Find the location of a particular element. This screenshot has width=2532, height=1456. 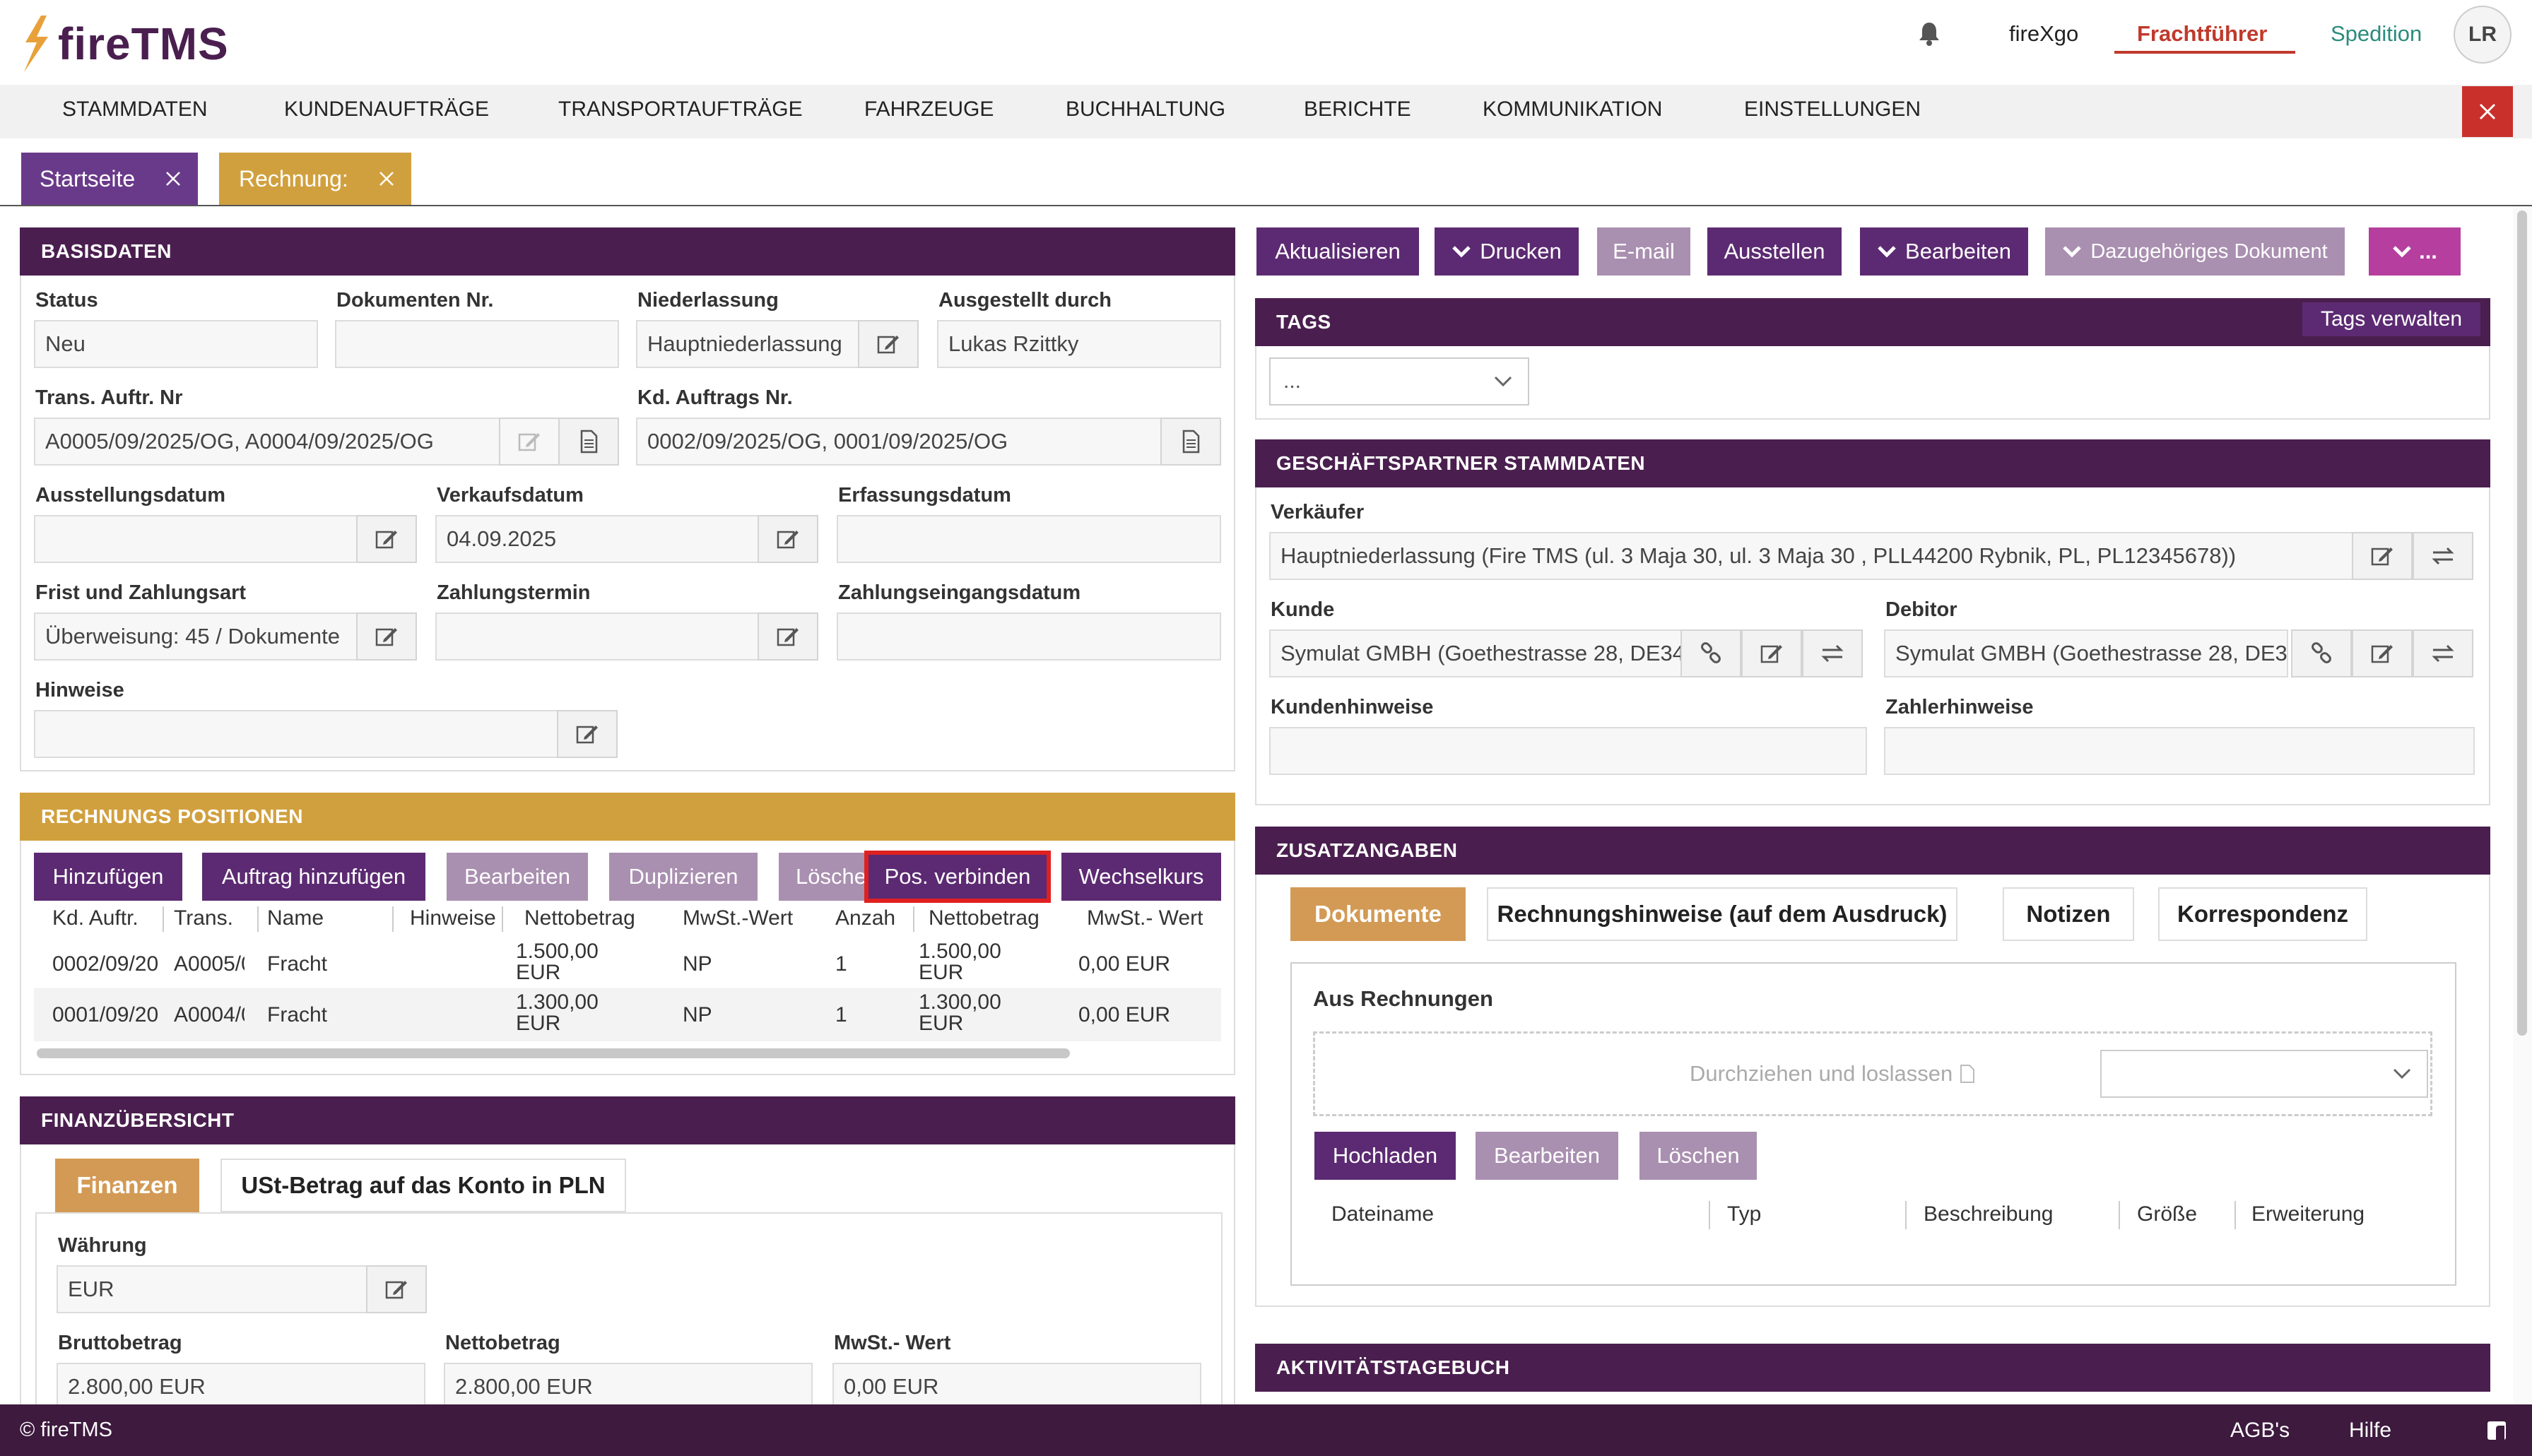

trans-edit-button is located at coordinates (529, 442).